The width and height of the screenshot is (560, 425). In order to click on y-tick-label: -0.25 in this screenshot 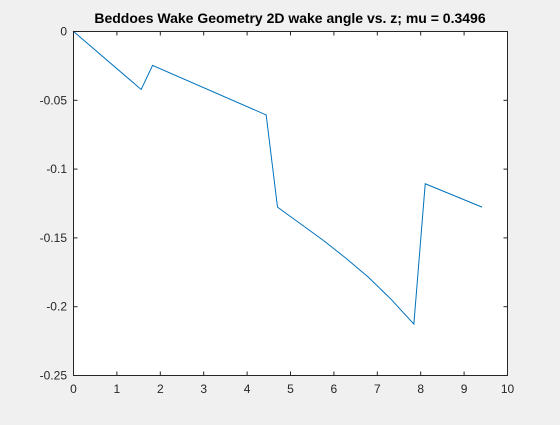, I will do `click(54, 376)`.